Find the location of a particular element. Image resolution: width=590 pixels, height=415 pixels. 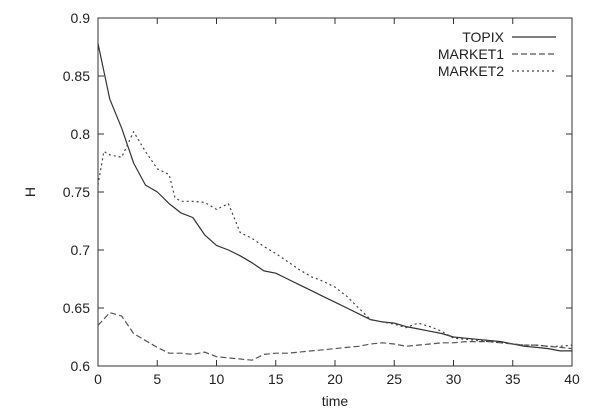

y-tick-label: 0.7 is located at coordinates (81, 250).